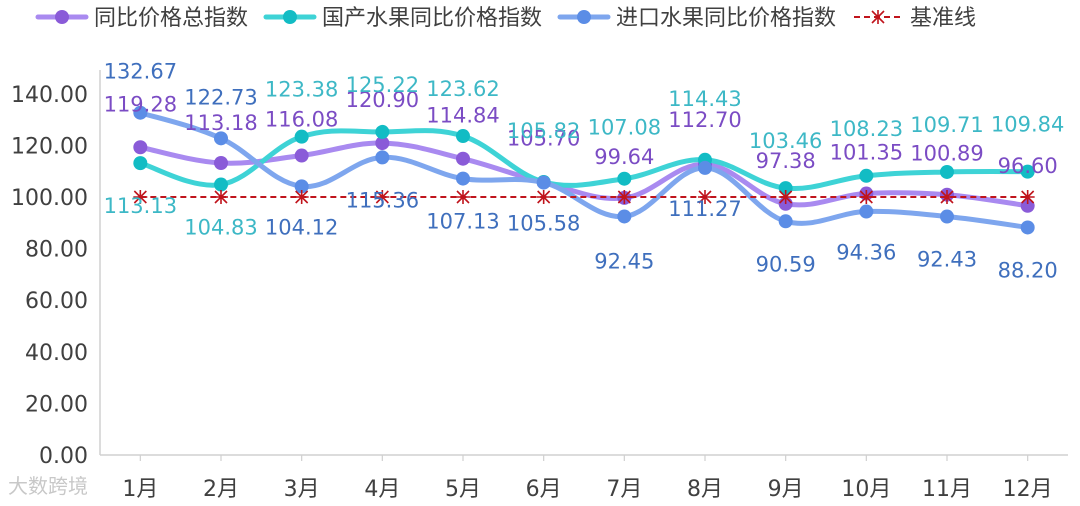  What do you see at coordinates (786, 161) in the screenshot?
I see `series-0-label-8: 97.38` at bounding box center [786, 161].